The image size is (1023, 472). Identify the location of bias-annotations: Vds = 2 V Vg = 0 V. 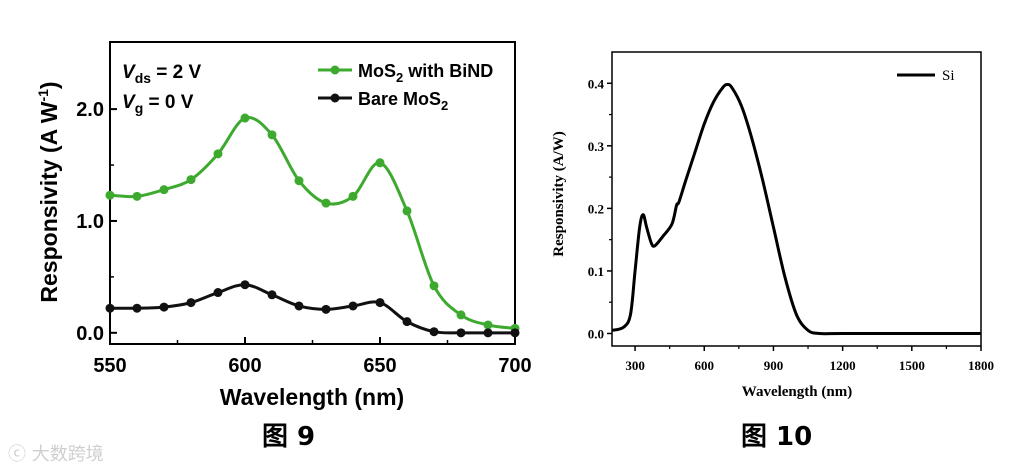
(162, 89).